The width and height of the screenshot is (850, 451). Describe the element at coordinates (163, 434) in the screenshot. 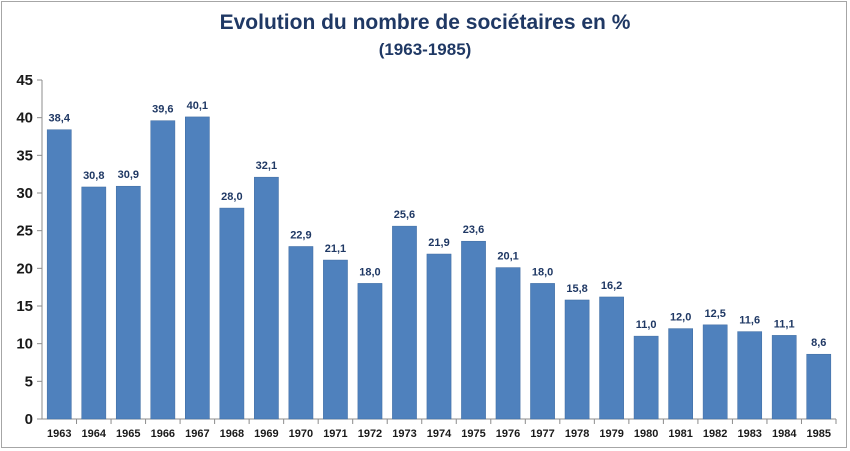

I see `x-tick-label-1966: 1966` at that location.